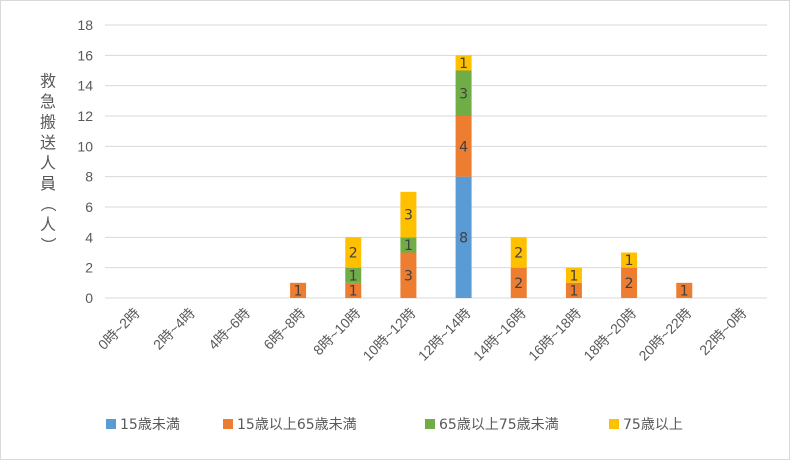 This screenshot has height=461, width=790. Describe the element at coordinates (85, 55) in the screenshot. I see `y-tick-label: 16` at that location.